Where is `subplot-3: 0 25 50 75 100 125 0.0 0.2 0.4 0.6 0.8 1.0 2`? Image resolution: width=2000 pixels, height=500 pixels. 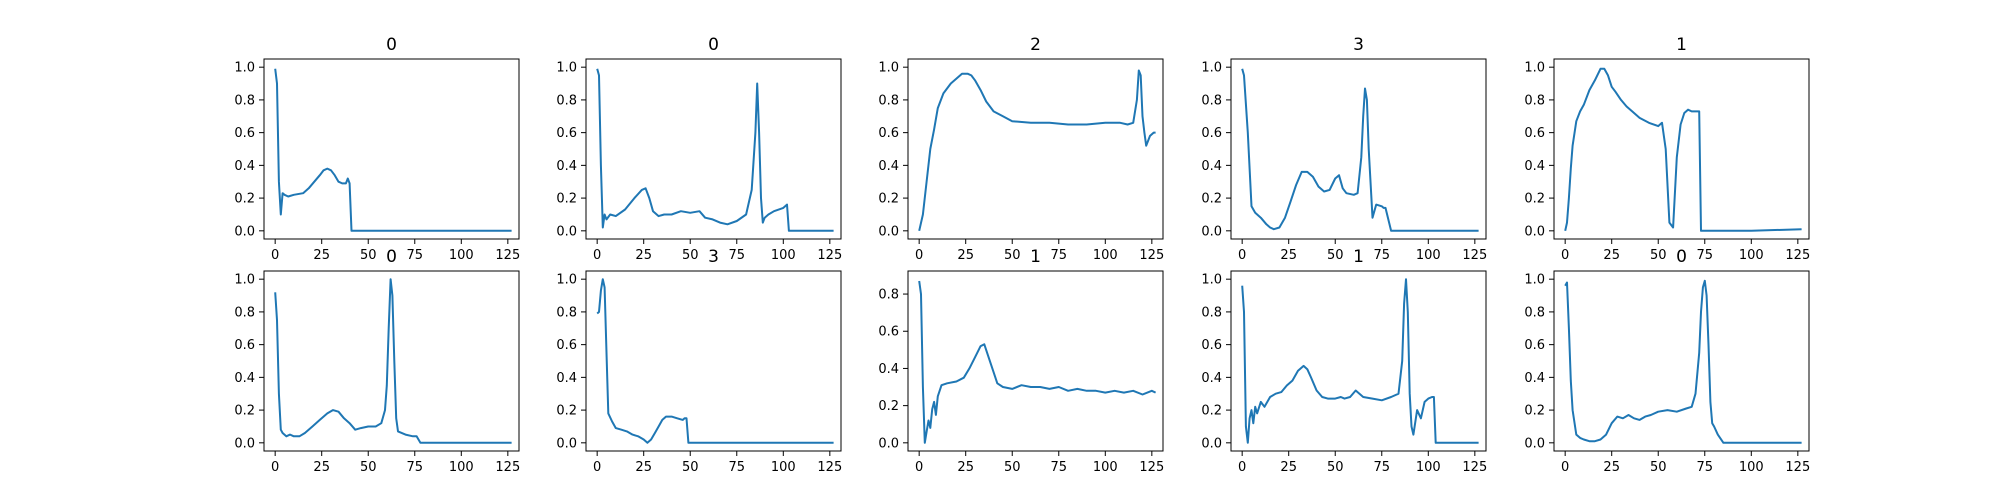 subplot-3: 0 25 50 75 100 125 0.0 0.2 0.4 0.6 0.8 1.0 2 is located at coordinates (1021, 149).